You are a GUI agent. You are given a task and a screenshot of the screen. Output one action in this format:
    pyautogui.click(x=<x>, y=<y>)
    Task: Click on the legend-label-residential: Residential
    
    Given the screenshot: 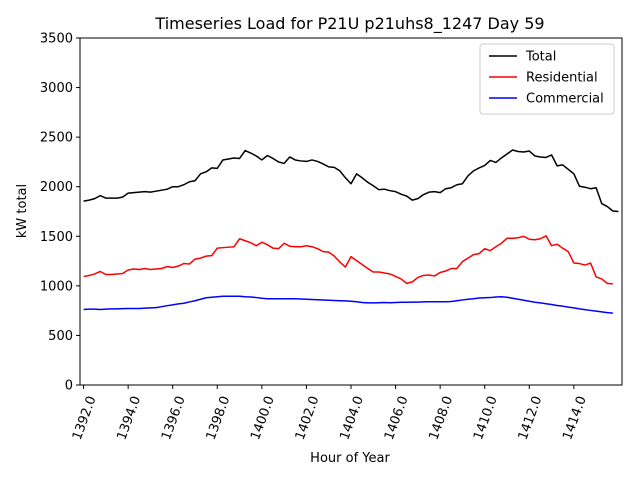 What is the action you would take?
    pyautogui.click(x=562, y=78)
    